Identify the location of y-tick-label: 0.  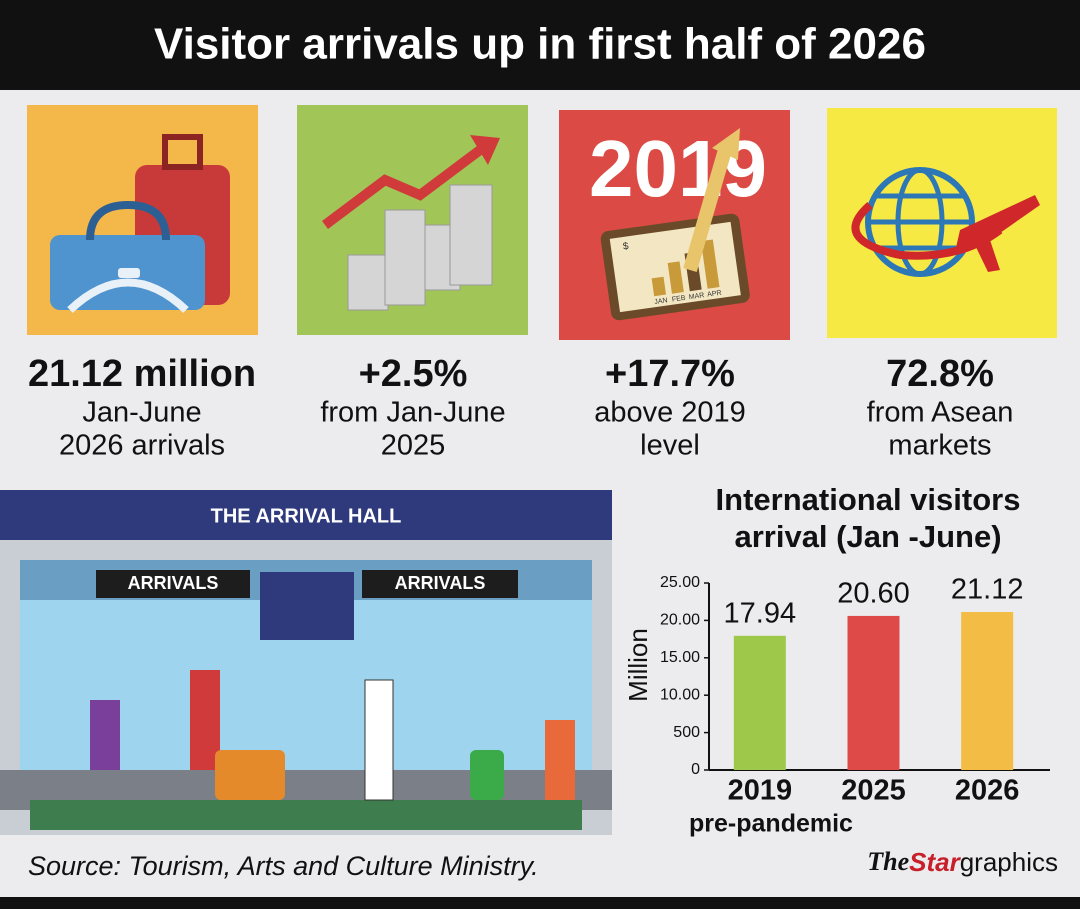
(695, 769).